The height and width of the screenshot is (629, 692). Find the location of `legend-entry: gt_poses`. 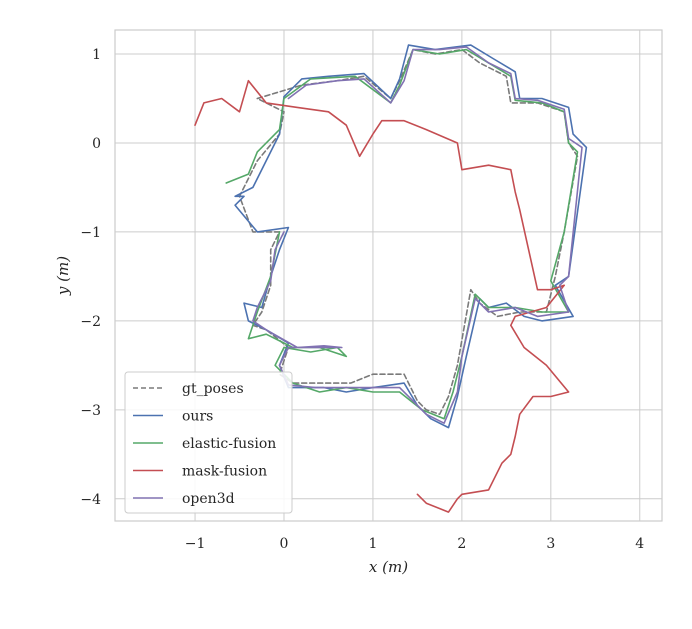

legend-entry: gt_poses is located at coordinates (213, 389).